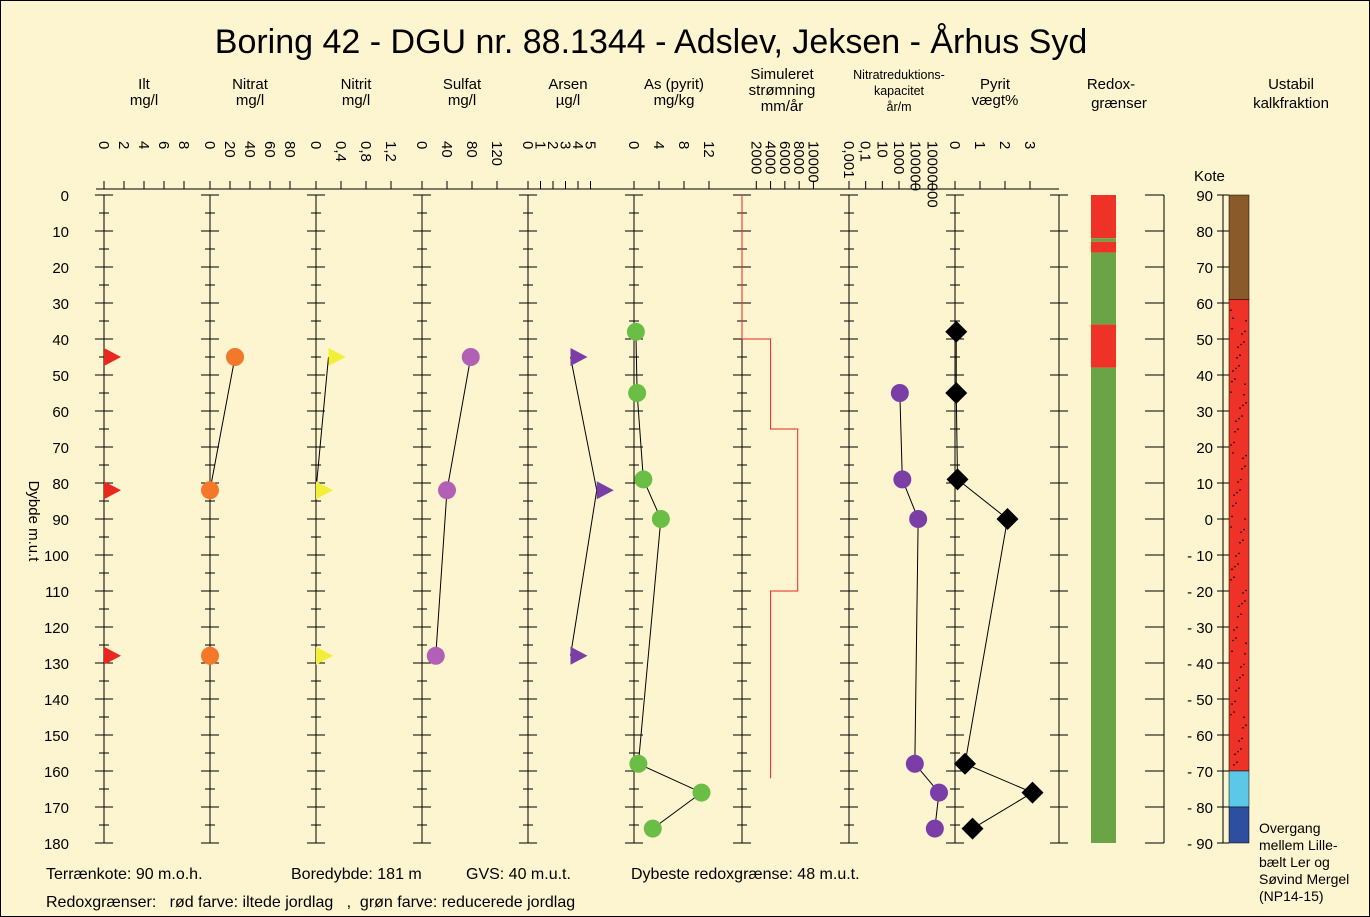 This screenshot has height=917, width=1370. Describe the element at coordinates (56, 556) in the screenshot. I see `depth-tick-label: 100` at that location.